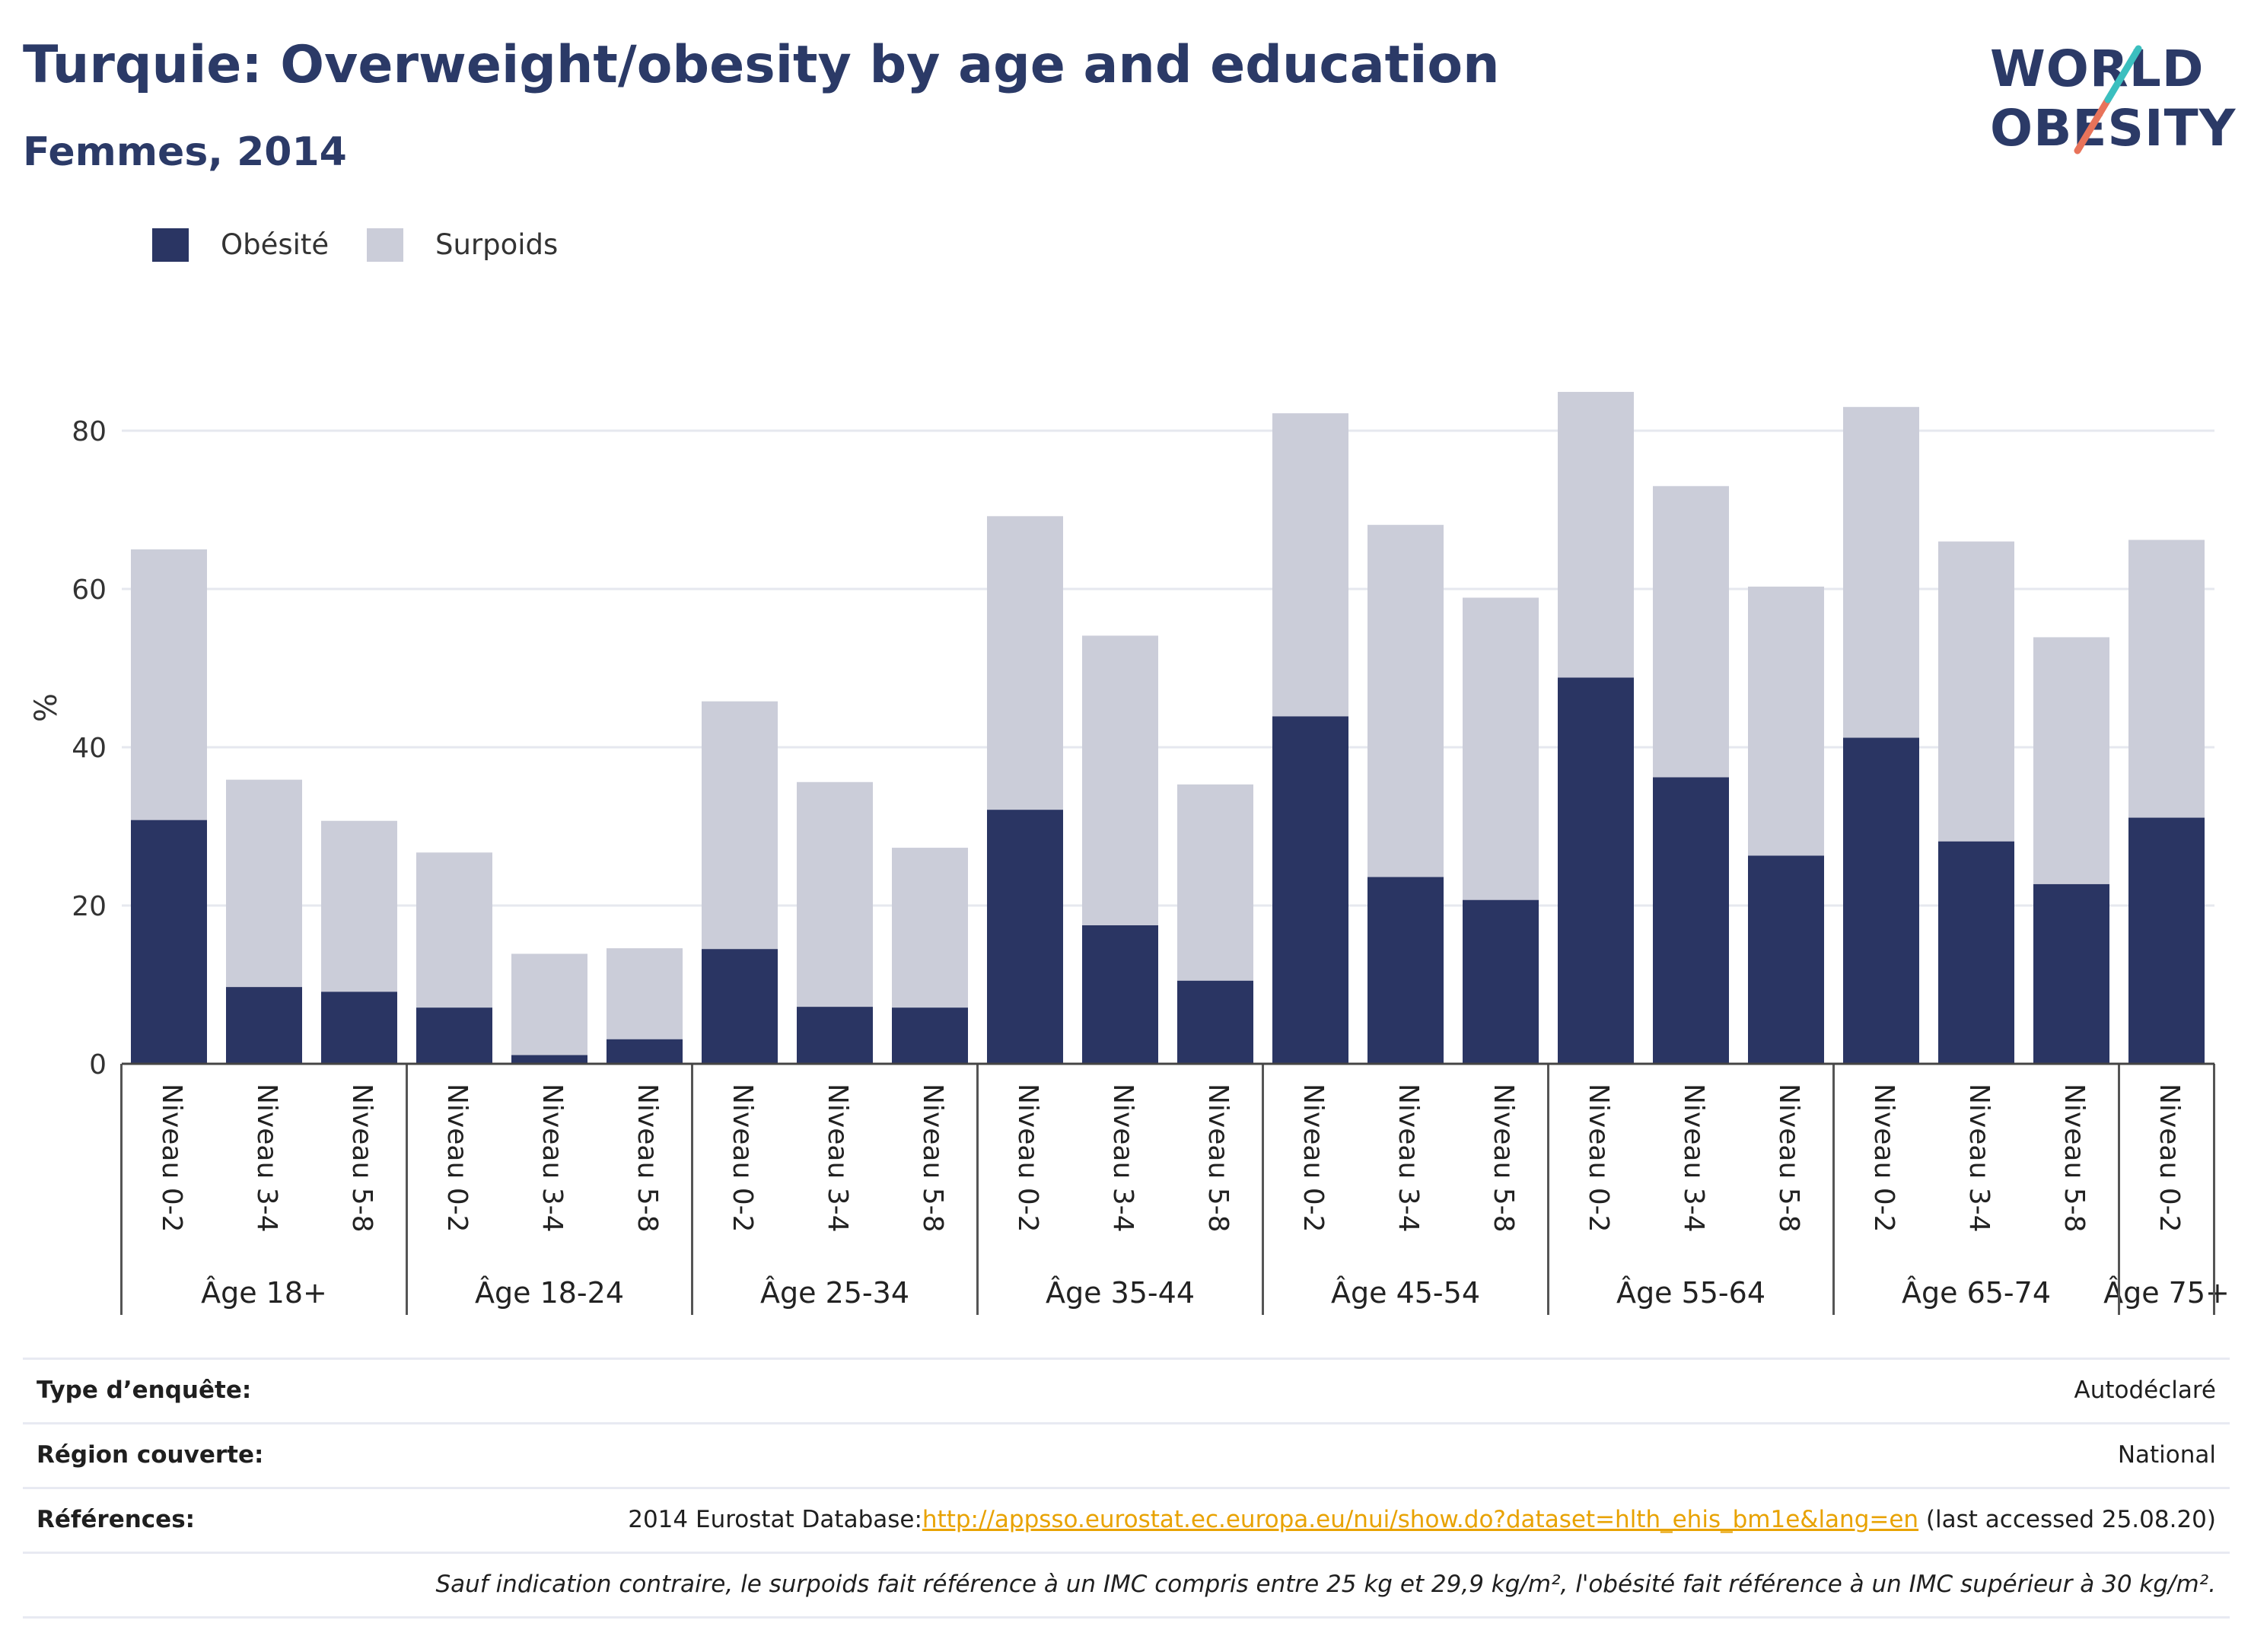 The height and width of the screenshot is (1652, 2251). What do you see at coordinates (834, 1293) in the screenshot?
I see `group-label: Âge 25-34` at bounding box center [834, 1293].